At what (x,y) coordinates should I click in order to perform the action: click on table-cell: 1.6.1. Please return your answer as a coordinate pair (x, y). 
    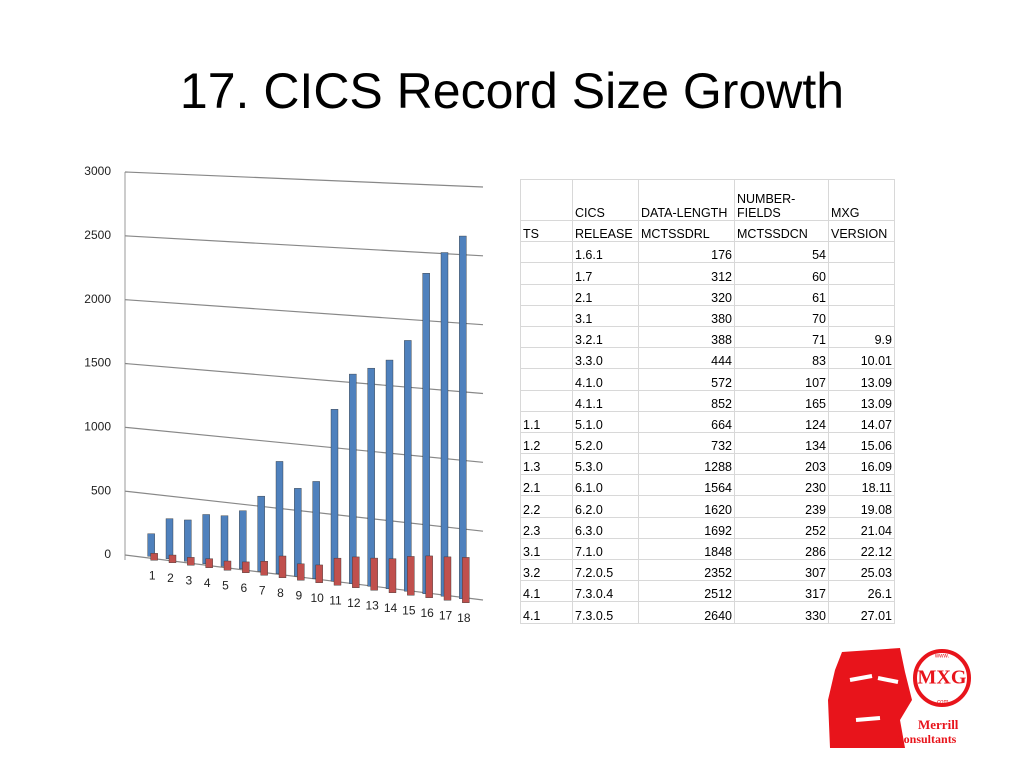
    Looking at the image, I should click on (605, 252).